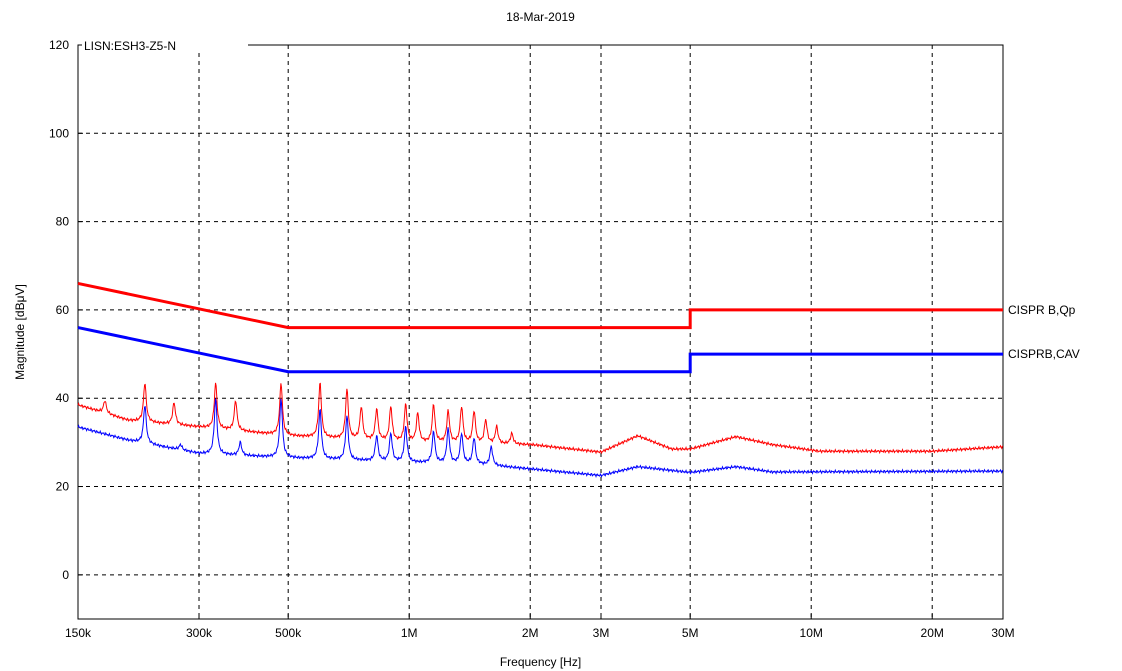 The image size is (1122, 671). What do you see at coordinates (59, 45) in the screenshot?
I see `y-tick-label: 120` at bounding box center [59, 45].